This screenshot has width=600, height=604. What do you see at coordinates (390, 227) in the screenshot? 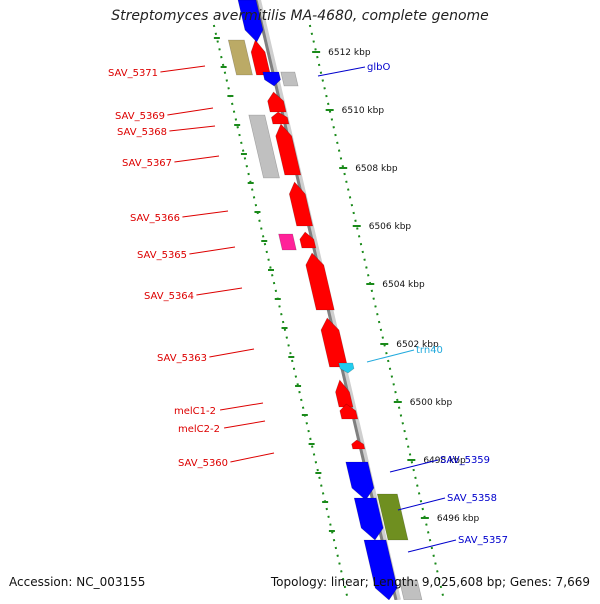
I see `scale-label: 6506 kbp` at bounding box center [390, 227].